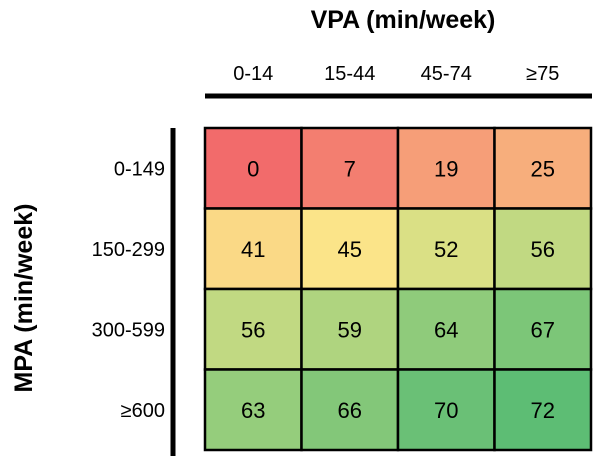  Describe the element at coordinates (350, 168) in the screenshot. I see `cell-value-label: 7` at that location.